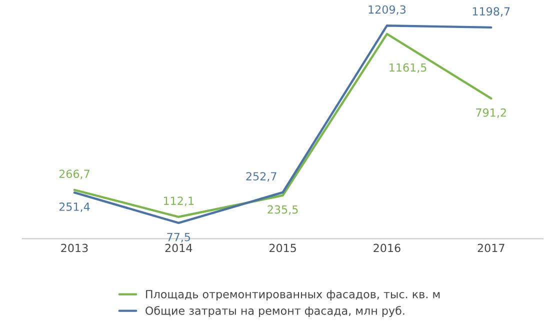 This screenshot has height=327, width=560. What do you see at coordinates (74, 207) in the screenshot?
I see `data-label: 251,4` at bounding box center [74, 207].